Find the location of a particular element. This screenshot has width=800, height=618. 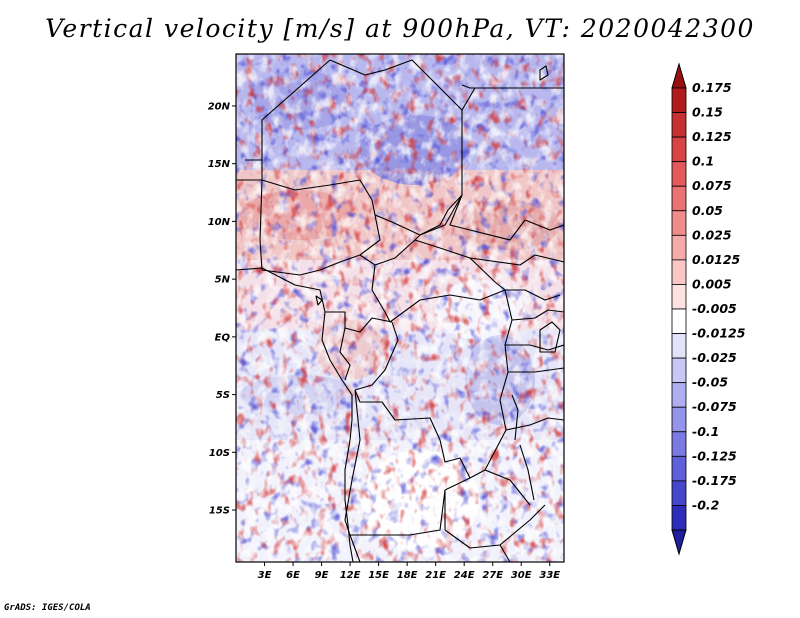

longitude-axis: 3E 6E 9E 12E 15E 18E 21E 24E 27E 30E 33E is located at coordinates (409, 571).